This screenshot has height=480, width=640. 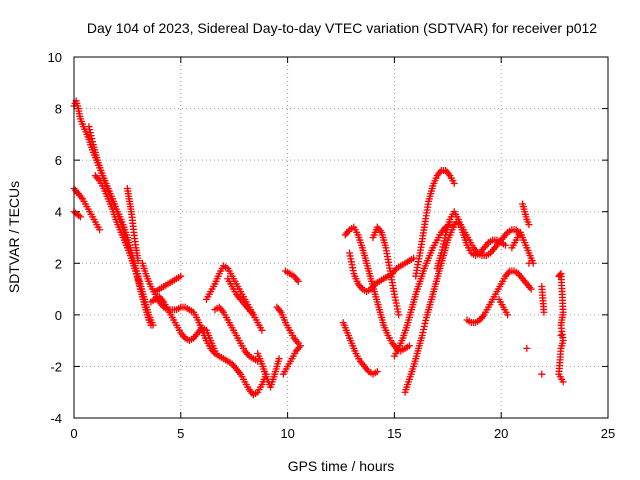 I want to click on y-tick-label: 8, so click(x=58, y=109).